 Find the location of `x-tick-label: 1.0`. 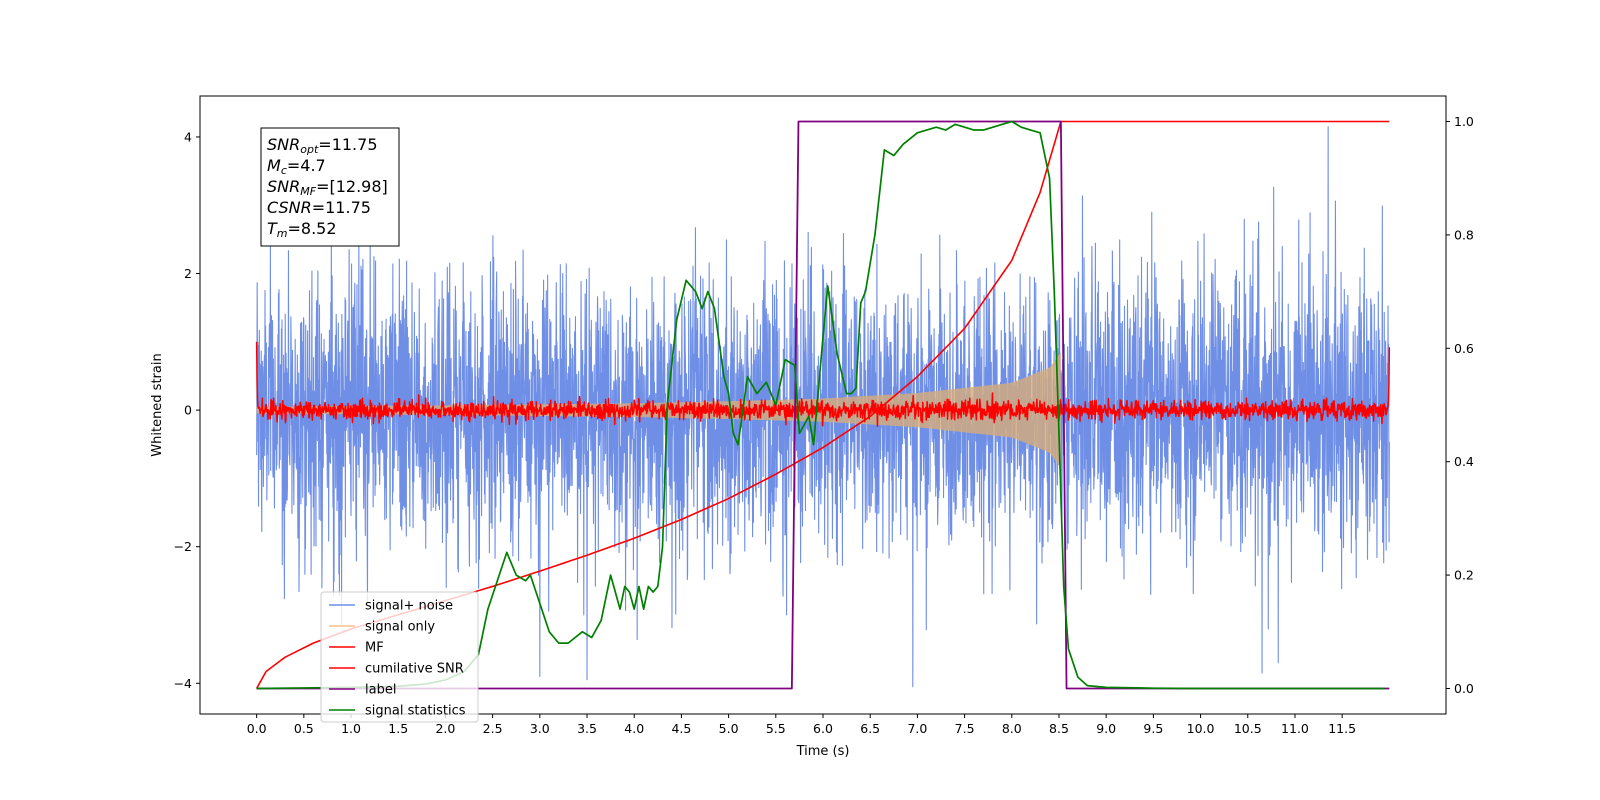

x-tick-label: 1.0 is located at coordinates (351, 728).